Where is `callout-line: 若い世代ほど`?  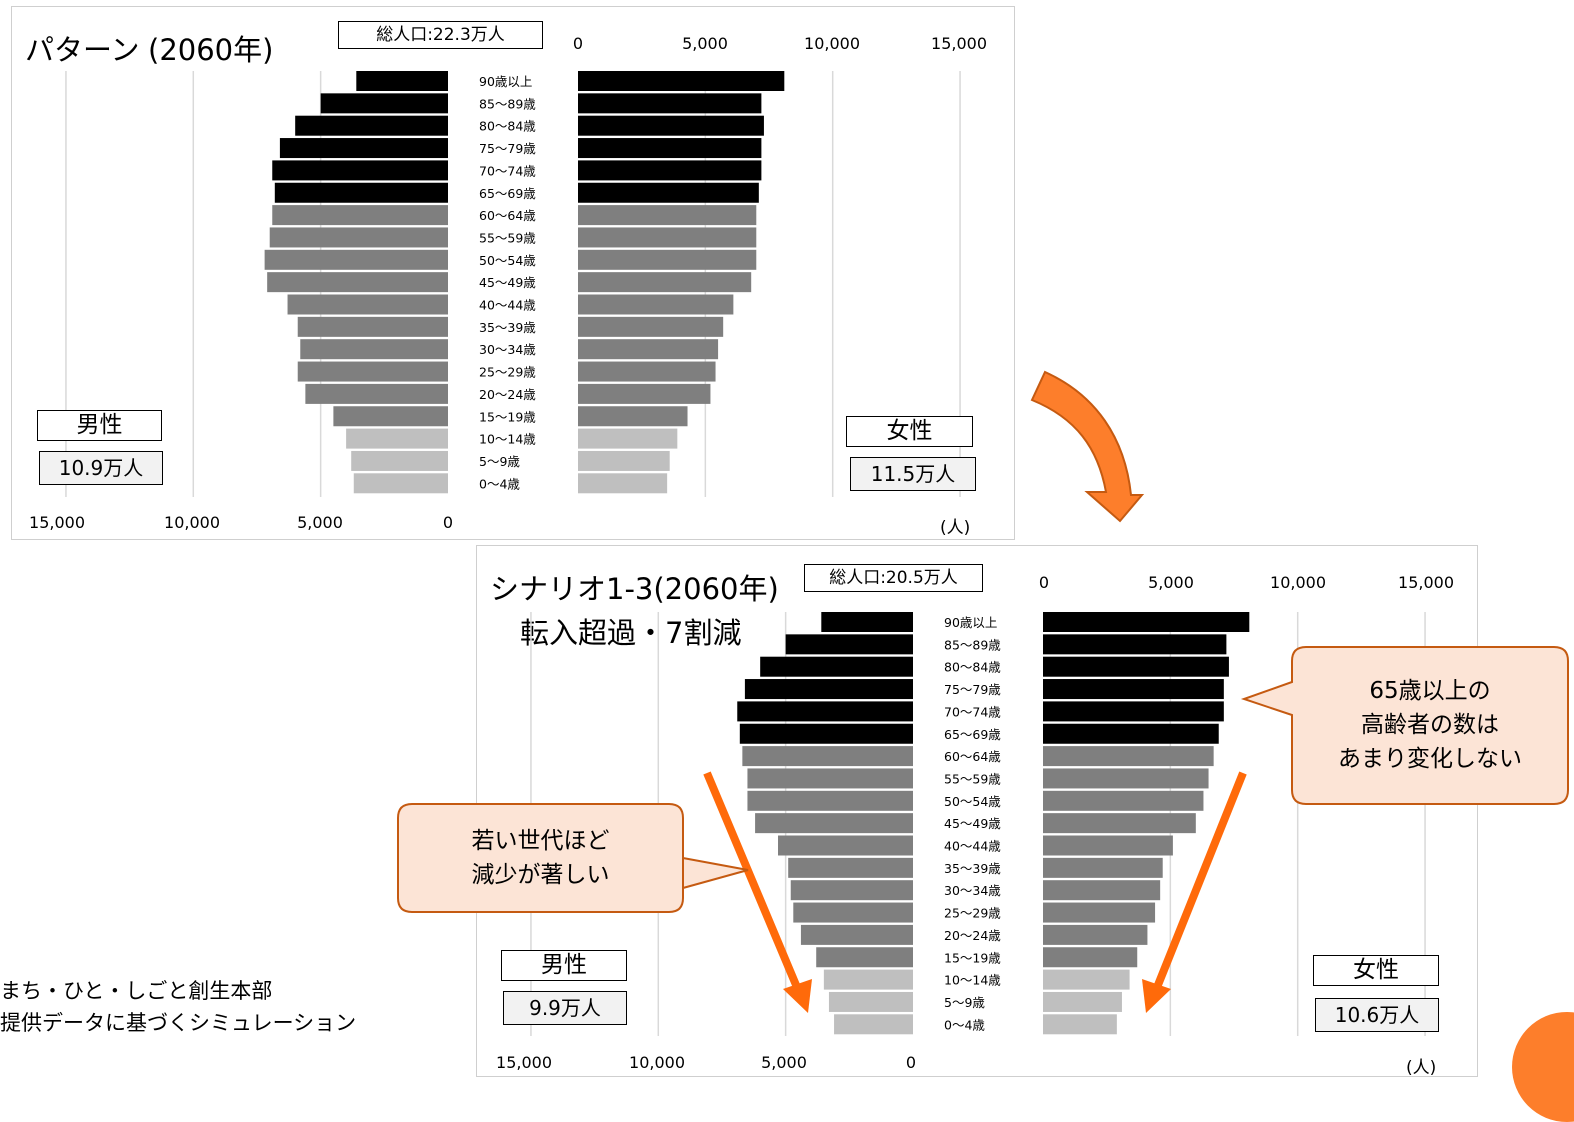
callout-line: 若い世代ほど is located at coordinates (540, 841).